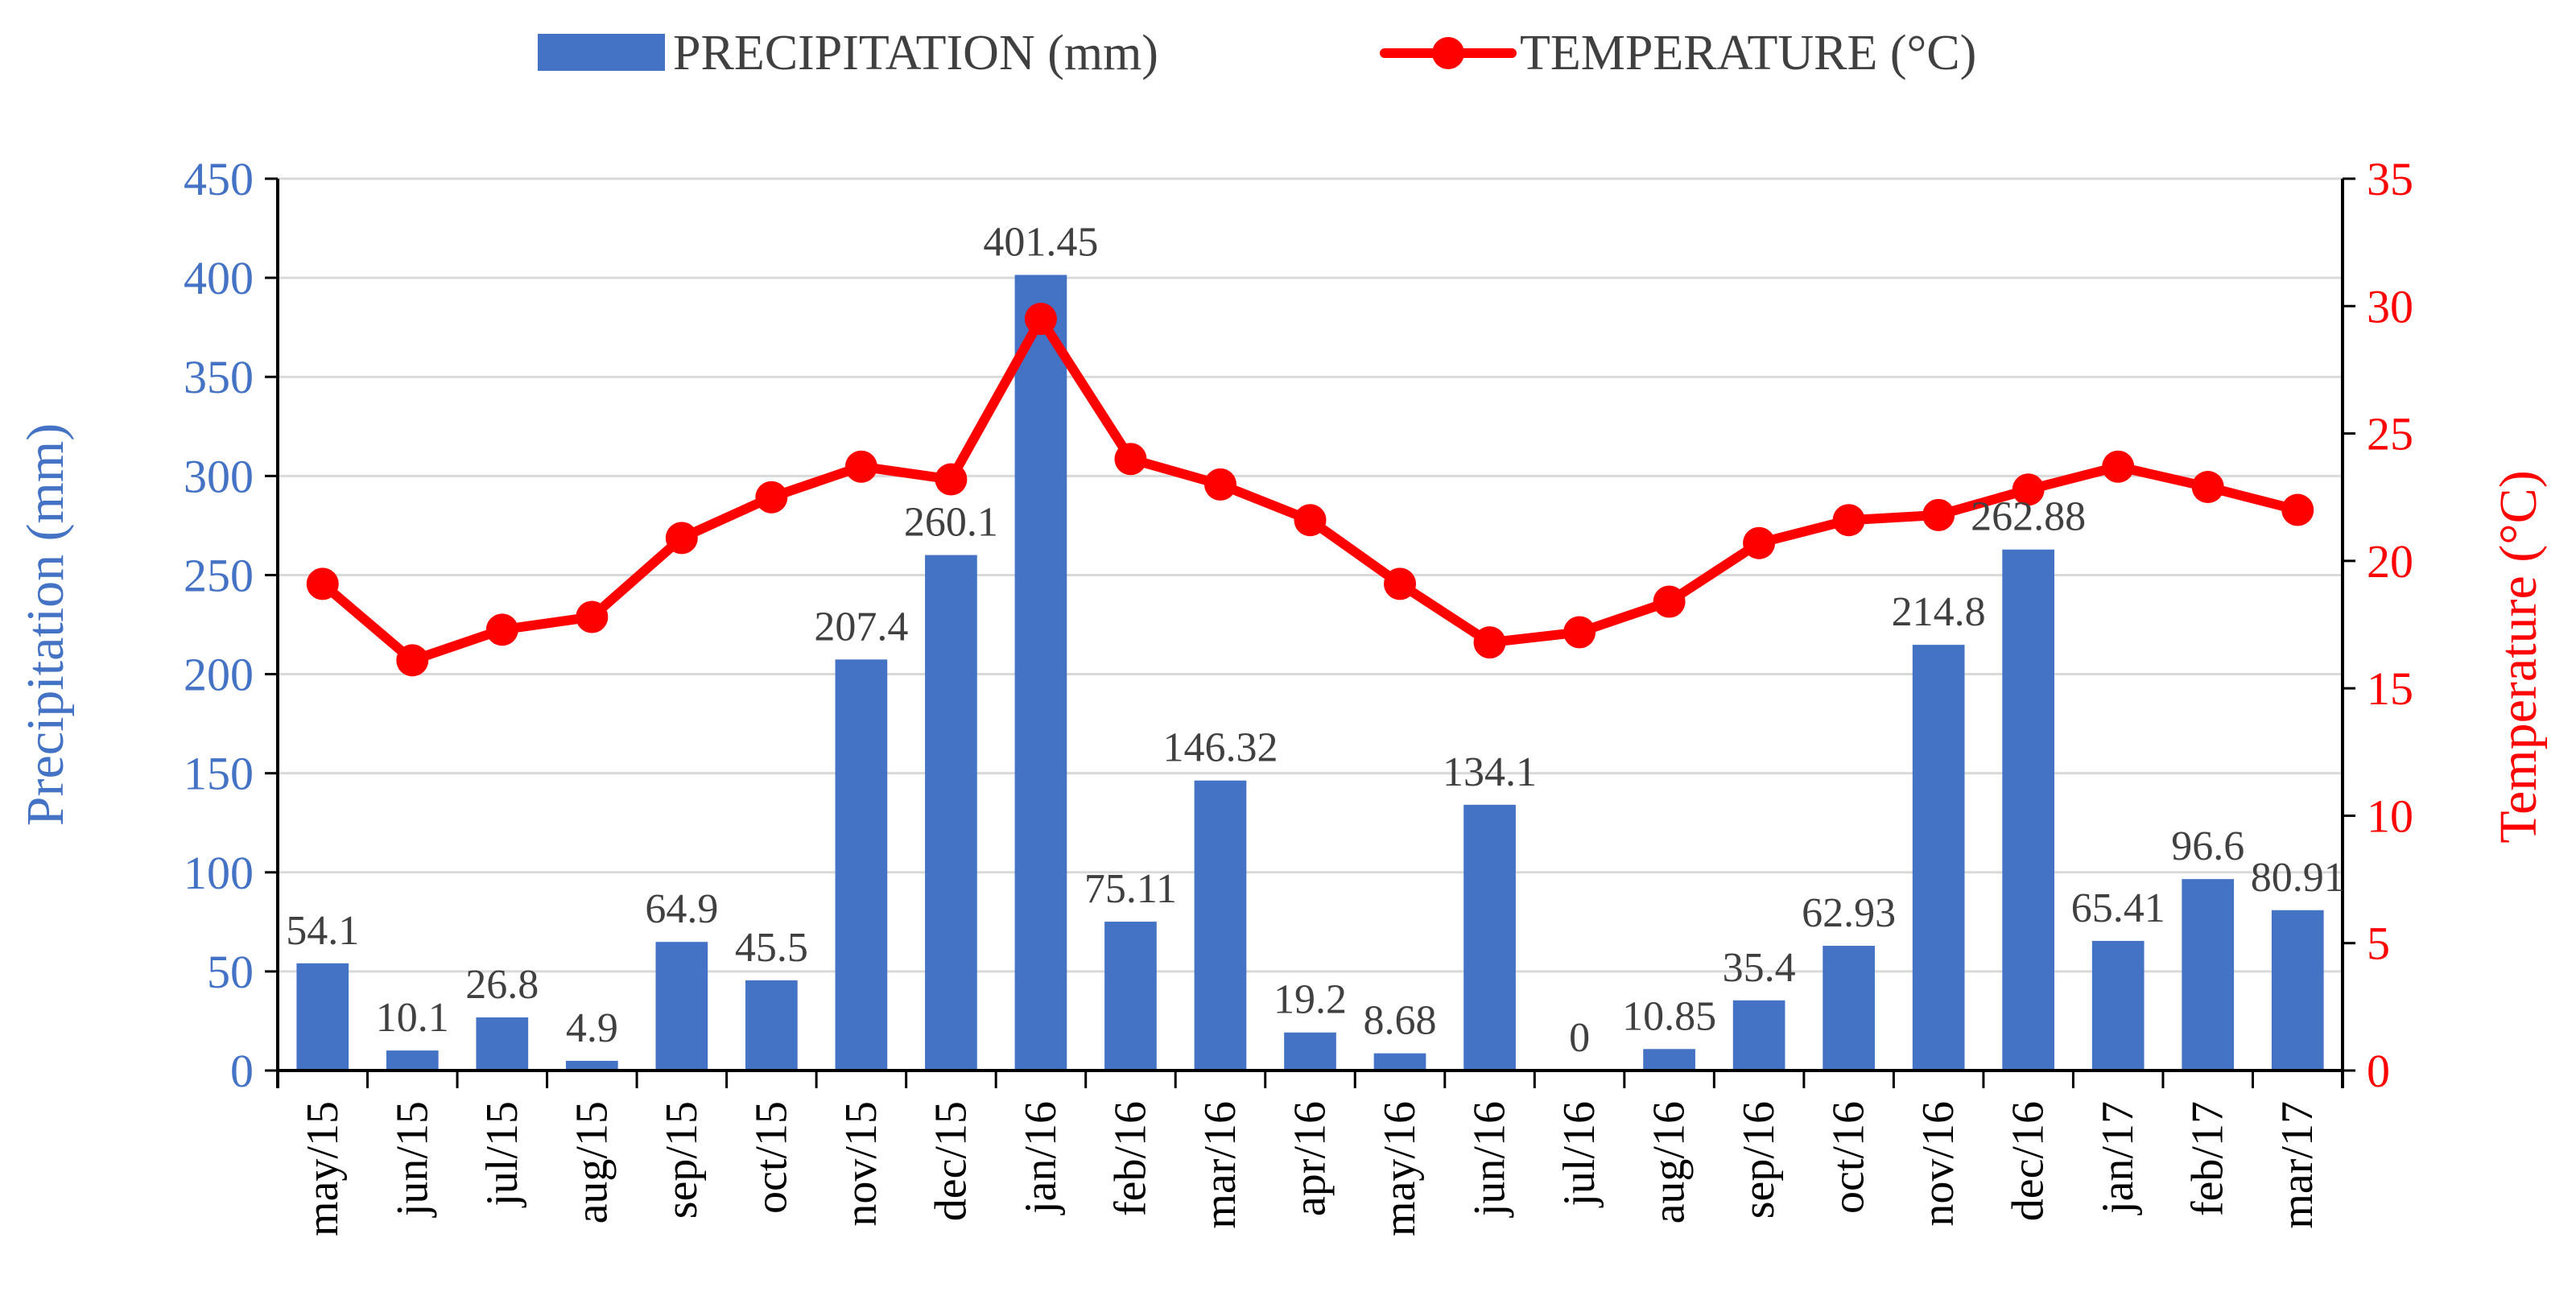 This screenshot has width=2576, height=1312. What do you see at coordinates (1490, 772) in the screenshot?
I see `data-label: 134.1` at bounding box center [1490, 772].